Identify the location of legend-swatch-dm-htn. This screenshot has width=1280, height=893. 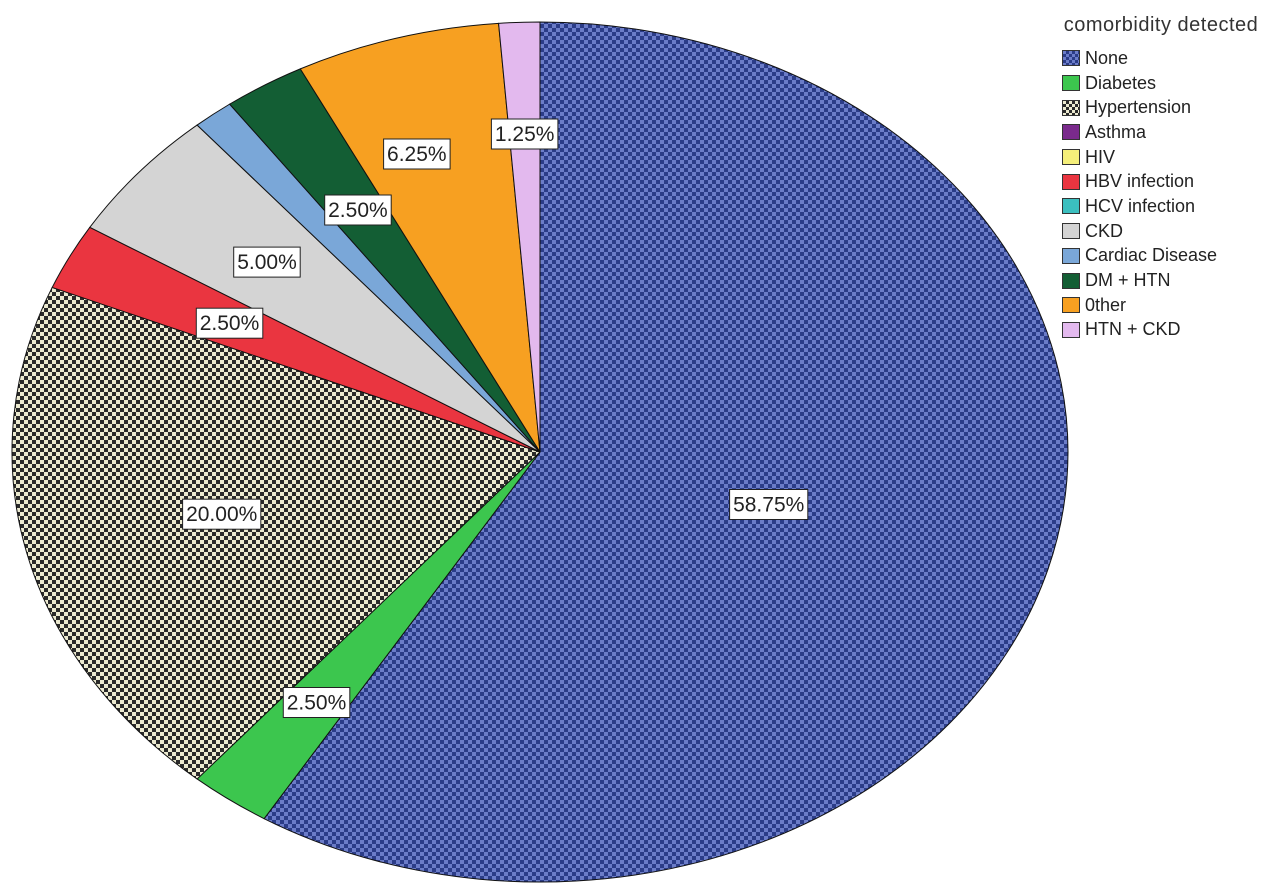
(1071, 281).